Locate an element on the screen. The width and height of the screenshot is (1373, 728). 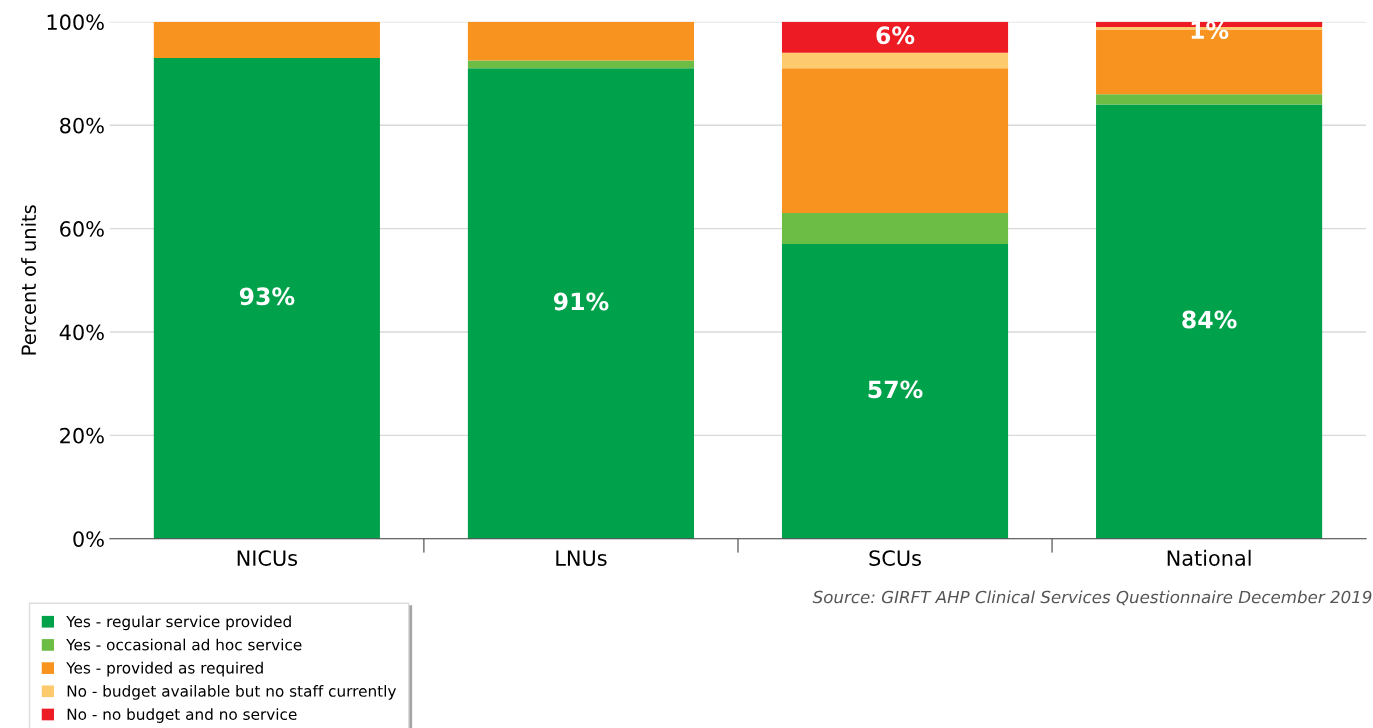
data-label: 84% is located at coordinates (1209, 319).